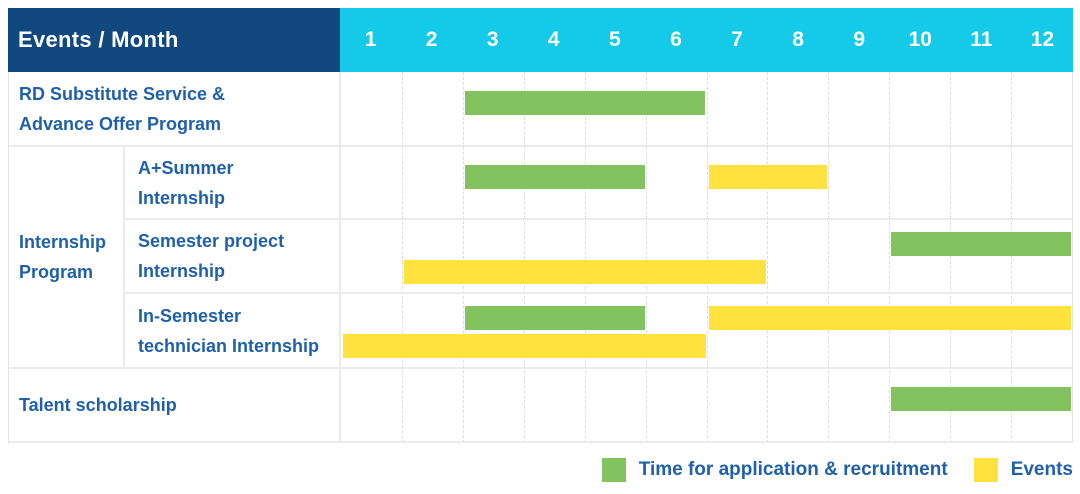  I want to click on row-label-semester-project-internship: Semester project Internship, so click(233, 256).